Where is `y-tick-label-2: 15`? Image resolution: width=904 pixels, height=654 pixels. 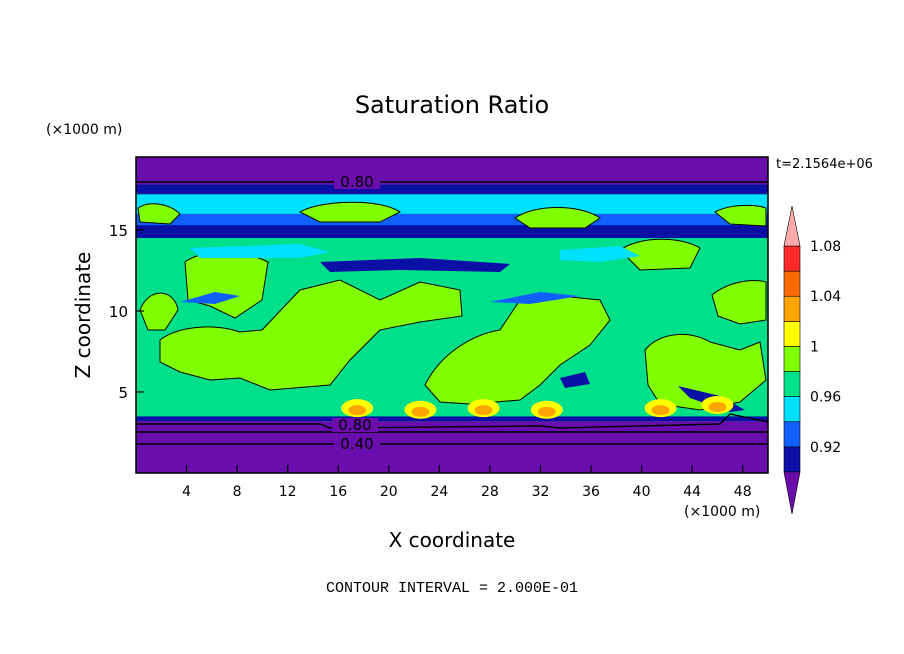 y-tick-label-2: 15 is located at coordinates (118, 231).